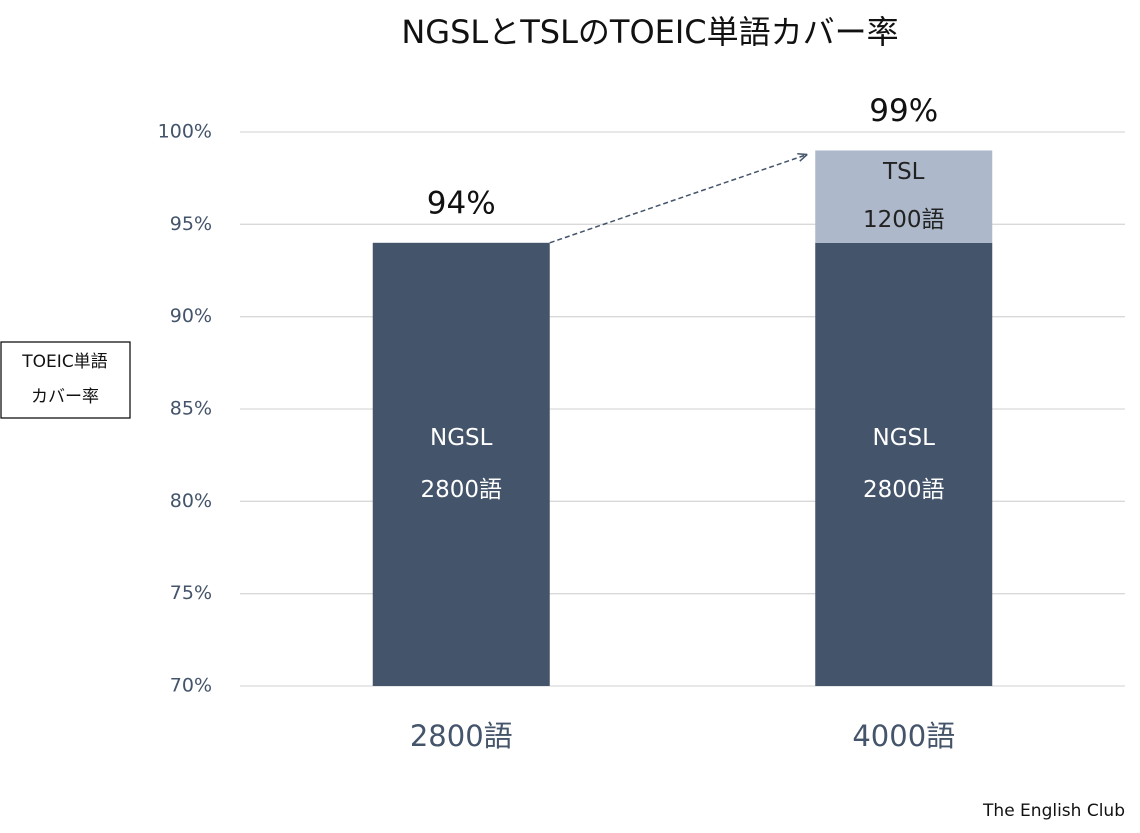 Image resolution: width=1140 pixels, height=833 pixels. I want to click on y-axis-label: TOEIC単語, so click(64, 362).